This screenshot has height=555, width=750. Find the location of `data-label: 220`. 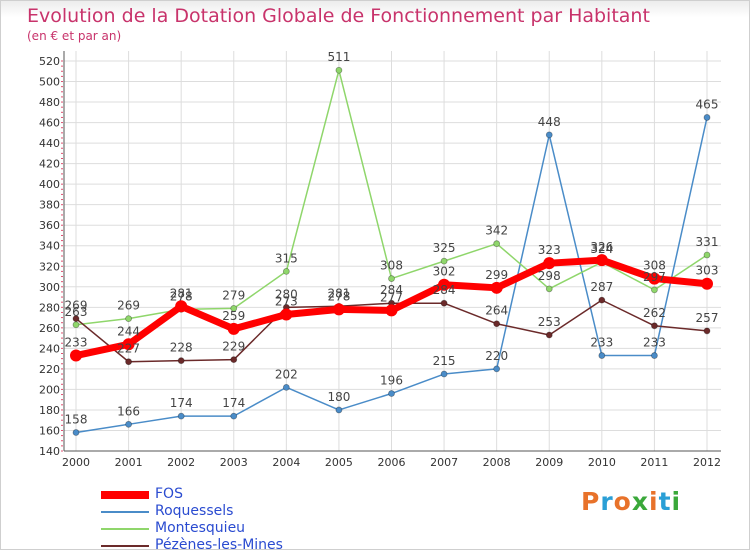

data-label: 220 is located at coordinates (496, 356).